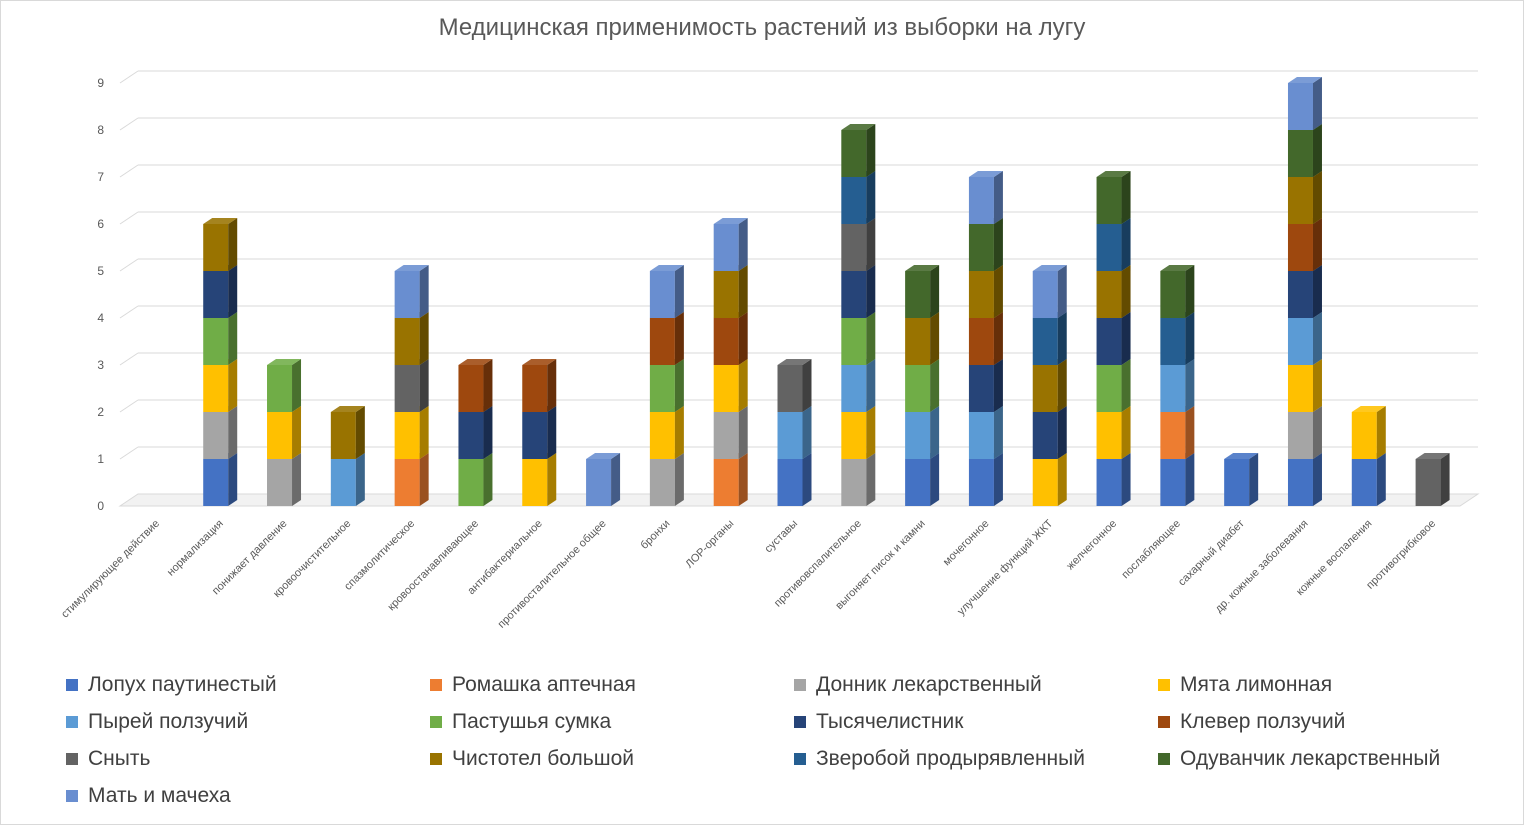 The height and width of the screenshot is (825, 1524). I want to click on legend-label: Клевер ползучий, so click(1263, 721).